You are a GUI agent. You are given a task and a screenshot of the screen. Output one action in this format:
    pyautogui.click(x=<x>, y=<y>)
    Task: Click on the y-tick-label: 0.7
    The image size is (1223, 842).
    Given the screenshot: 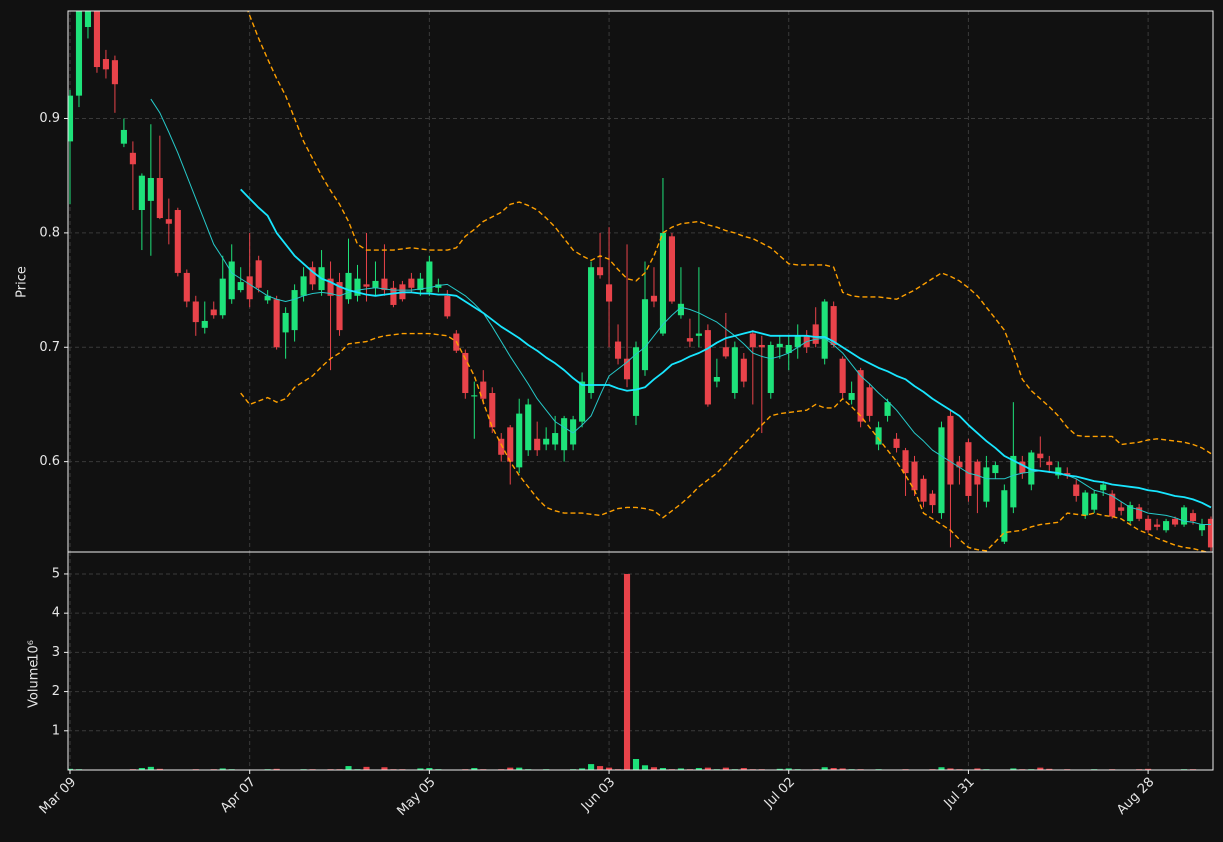 What is the action you would take?
    pyautogui.click(x=49, y=347)
    